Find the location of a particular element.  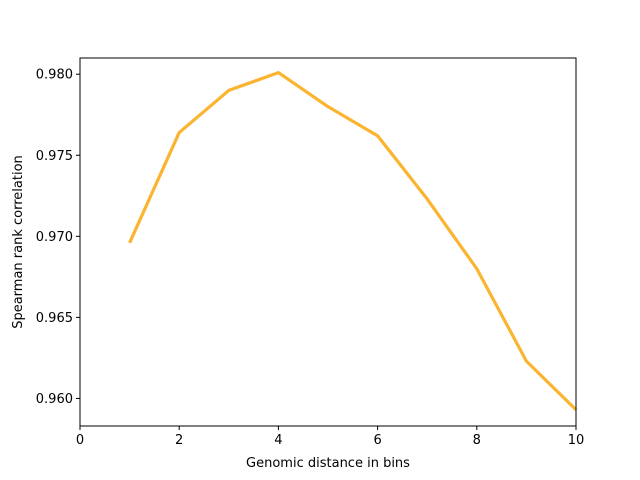

x-tick-label: 4 is located at coordinates (278, 440).